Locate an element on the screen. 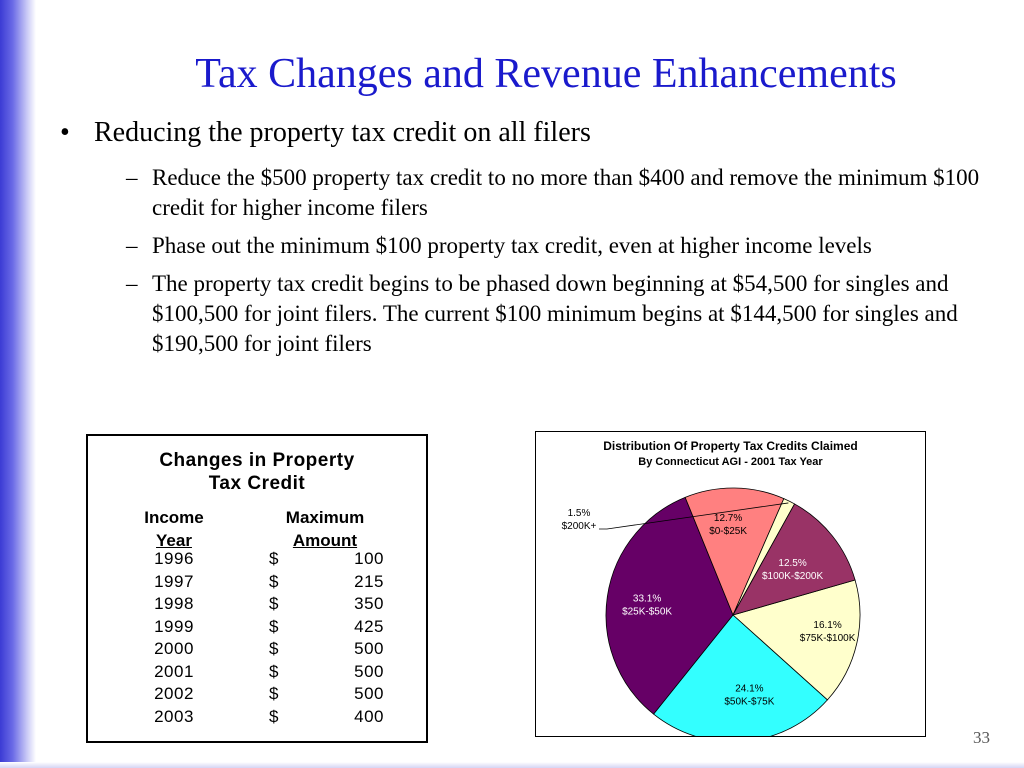  table-cell-amount: 425 is located at coordinates (369, 626).